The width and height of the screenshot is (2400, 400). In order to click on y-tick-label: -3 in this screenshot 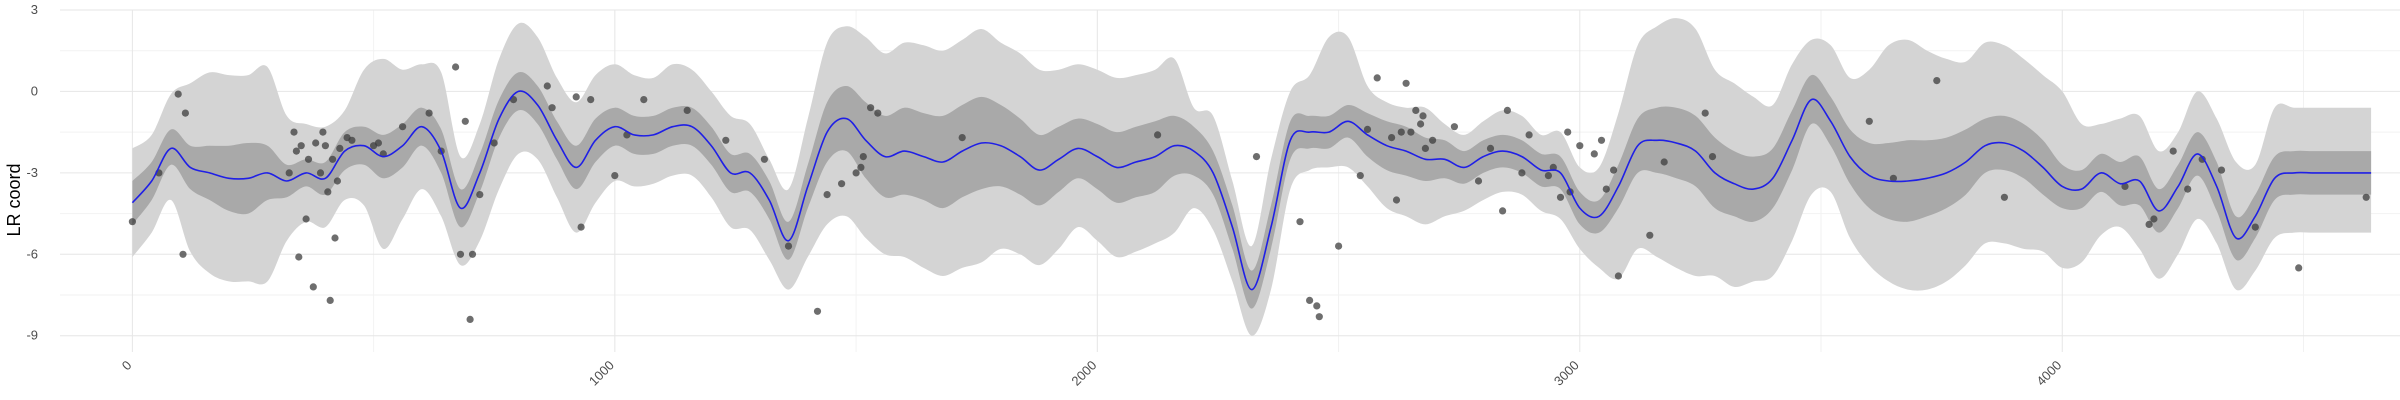, I will do `click(32, 172)`.